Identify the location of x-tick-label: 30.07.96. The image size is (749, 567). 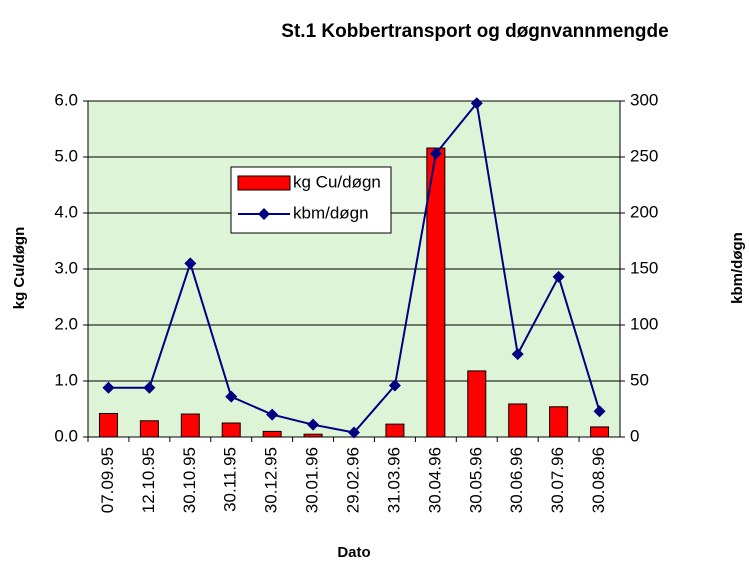
(557, 480).